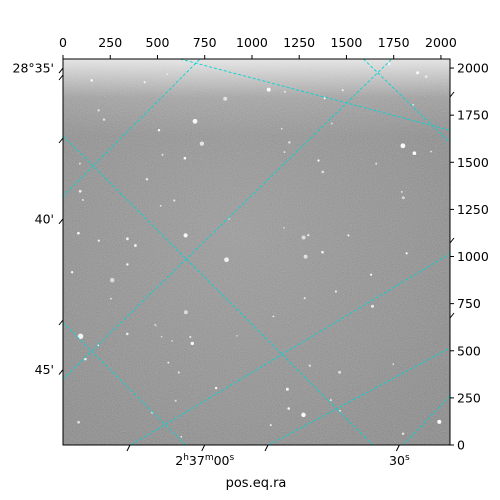  I want to click on x-tick-label: 1750, so click(394, 42).